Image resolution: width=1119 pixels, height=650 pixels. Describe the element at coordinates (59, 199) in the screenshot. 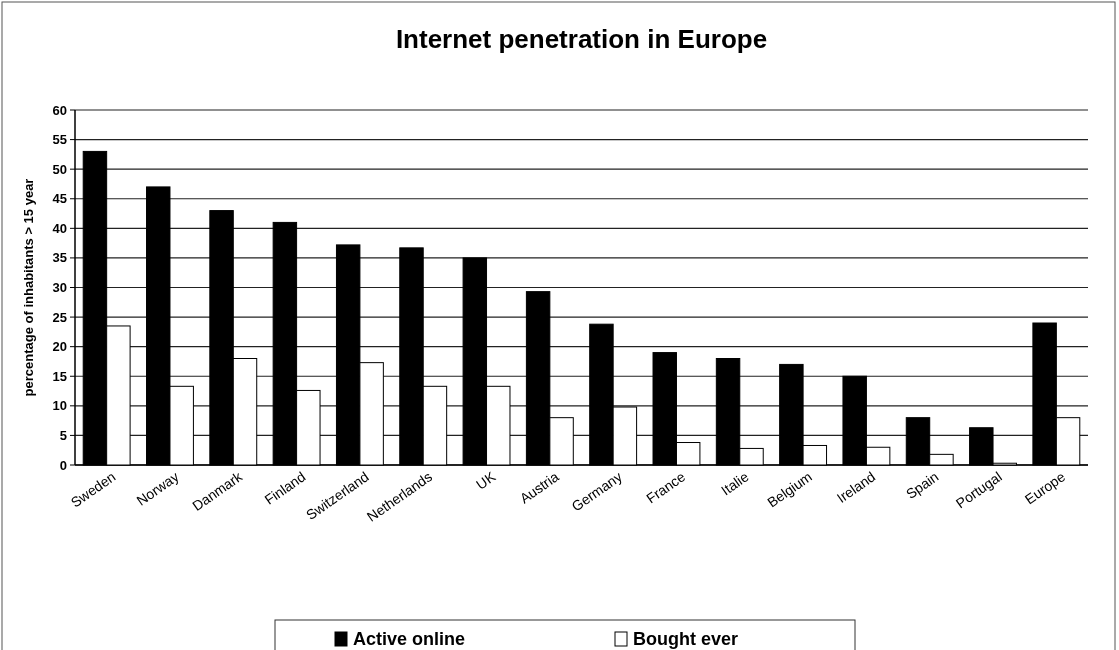

I see `y-tick-label: 45` at that location.